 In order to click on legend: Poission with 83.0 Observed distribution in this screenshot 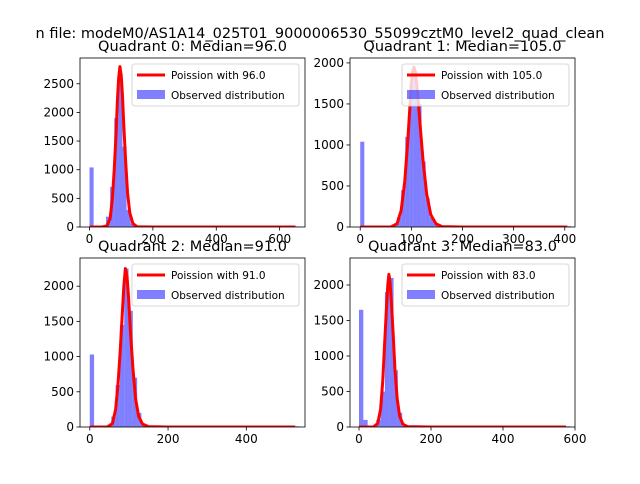, I will do `click(485, 285)`.